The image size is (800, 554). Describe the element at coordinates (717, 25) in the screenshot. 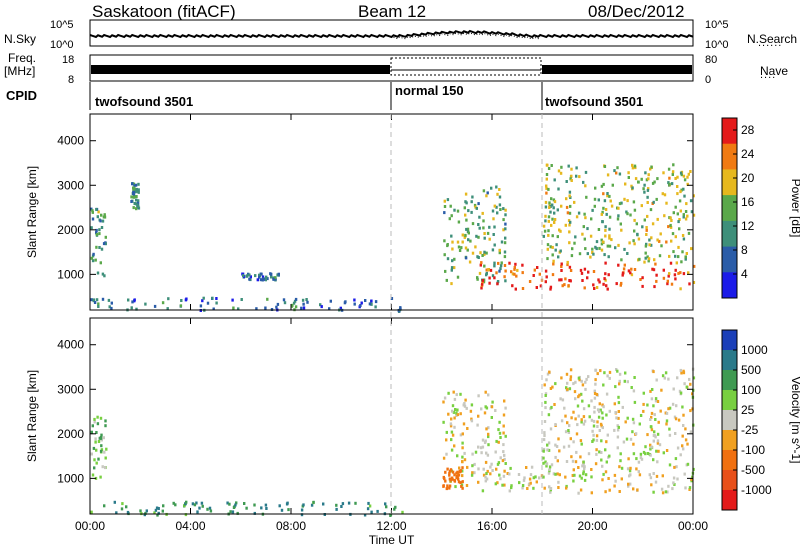

I see `nsearch-tick-top: 10^5` at that location.